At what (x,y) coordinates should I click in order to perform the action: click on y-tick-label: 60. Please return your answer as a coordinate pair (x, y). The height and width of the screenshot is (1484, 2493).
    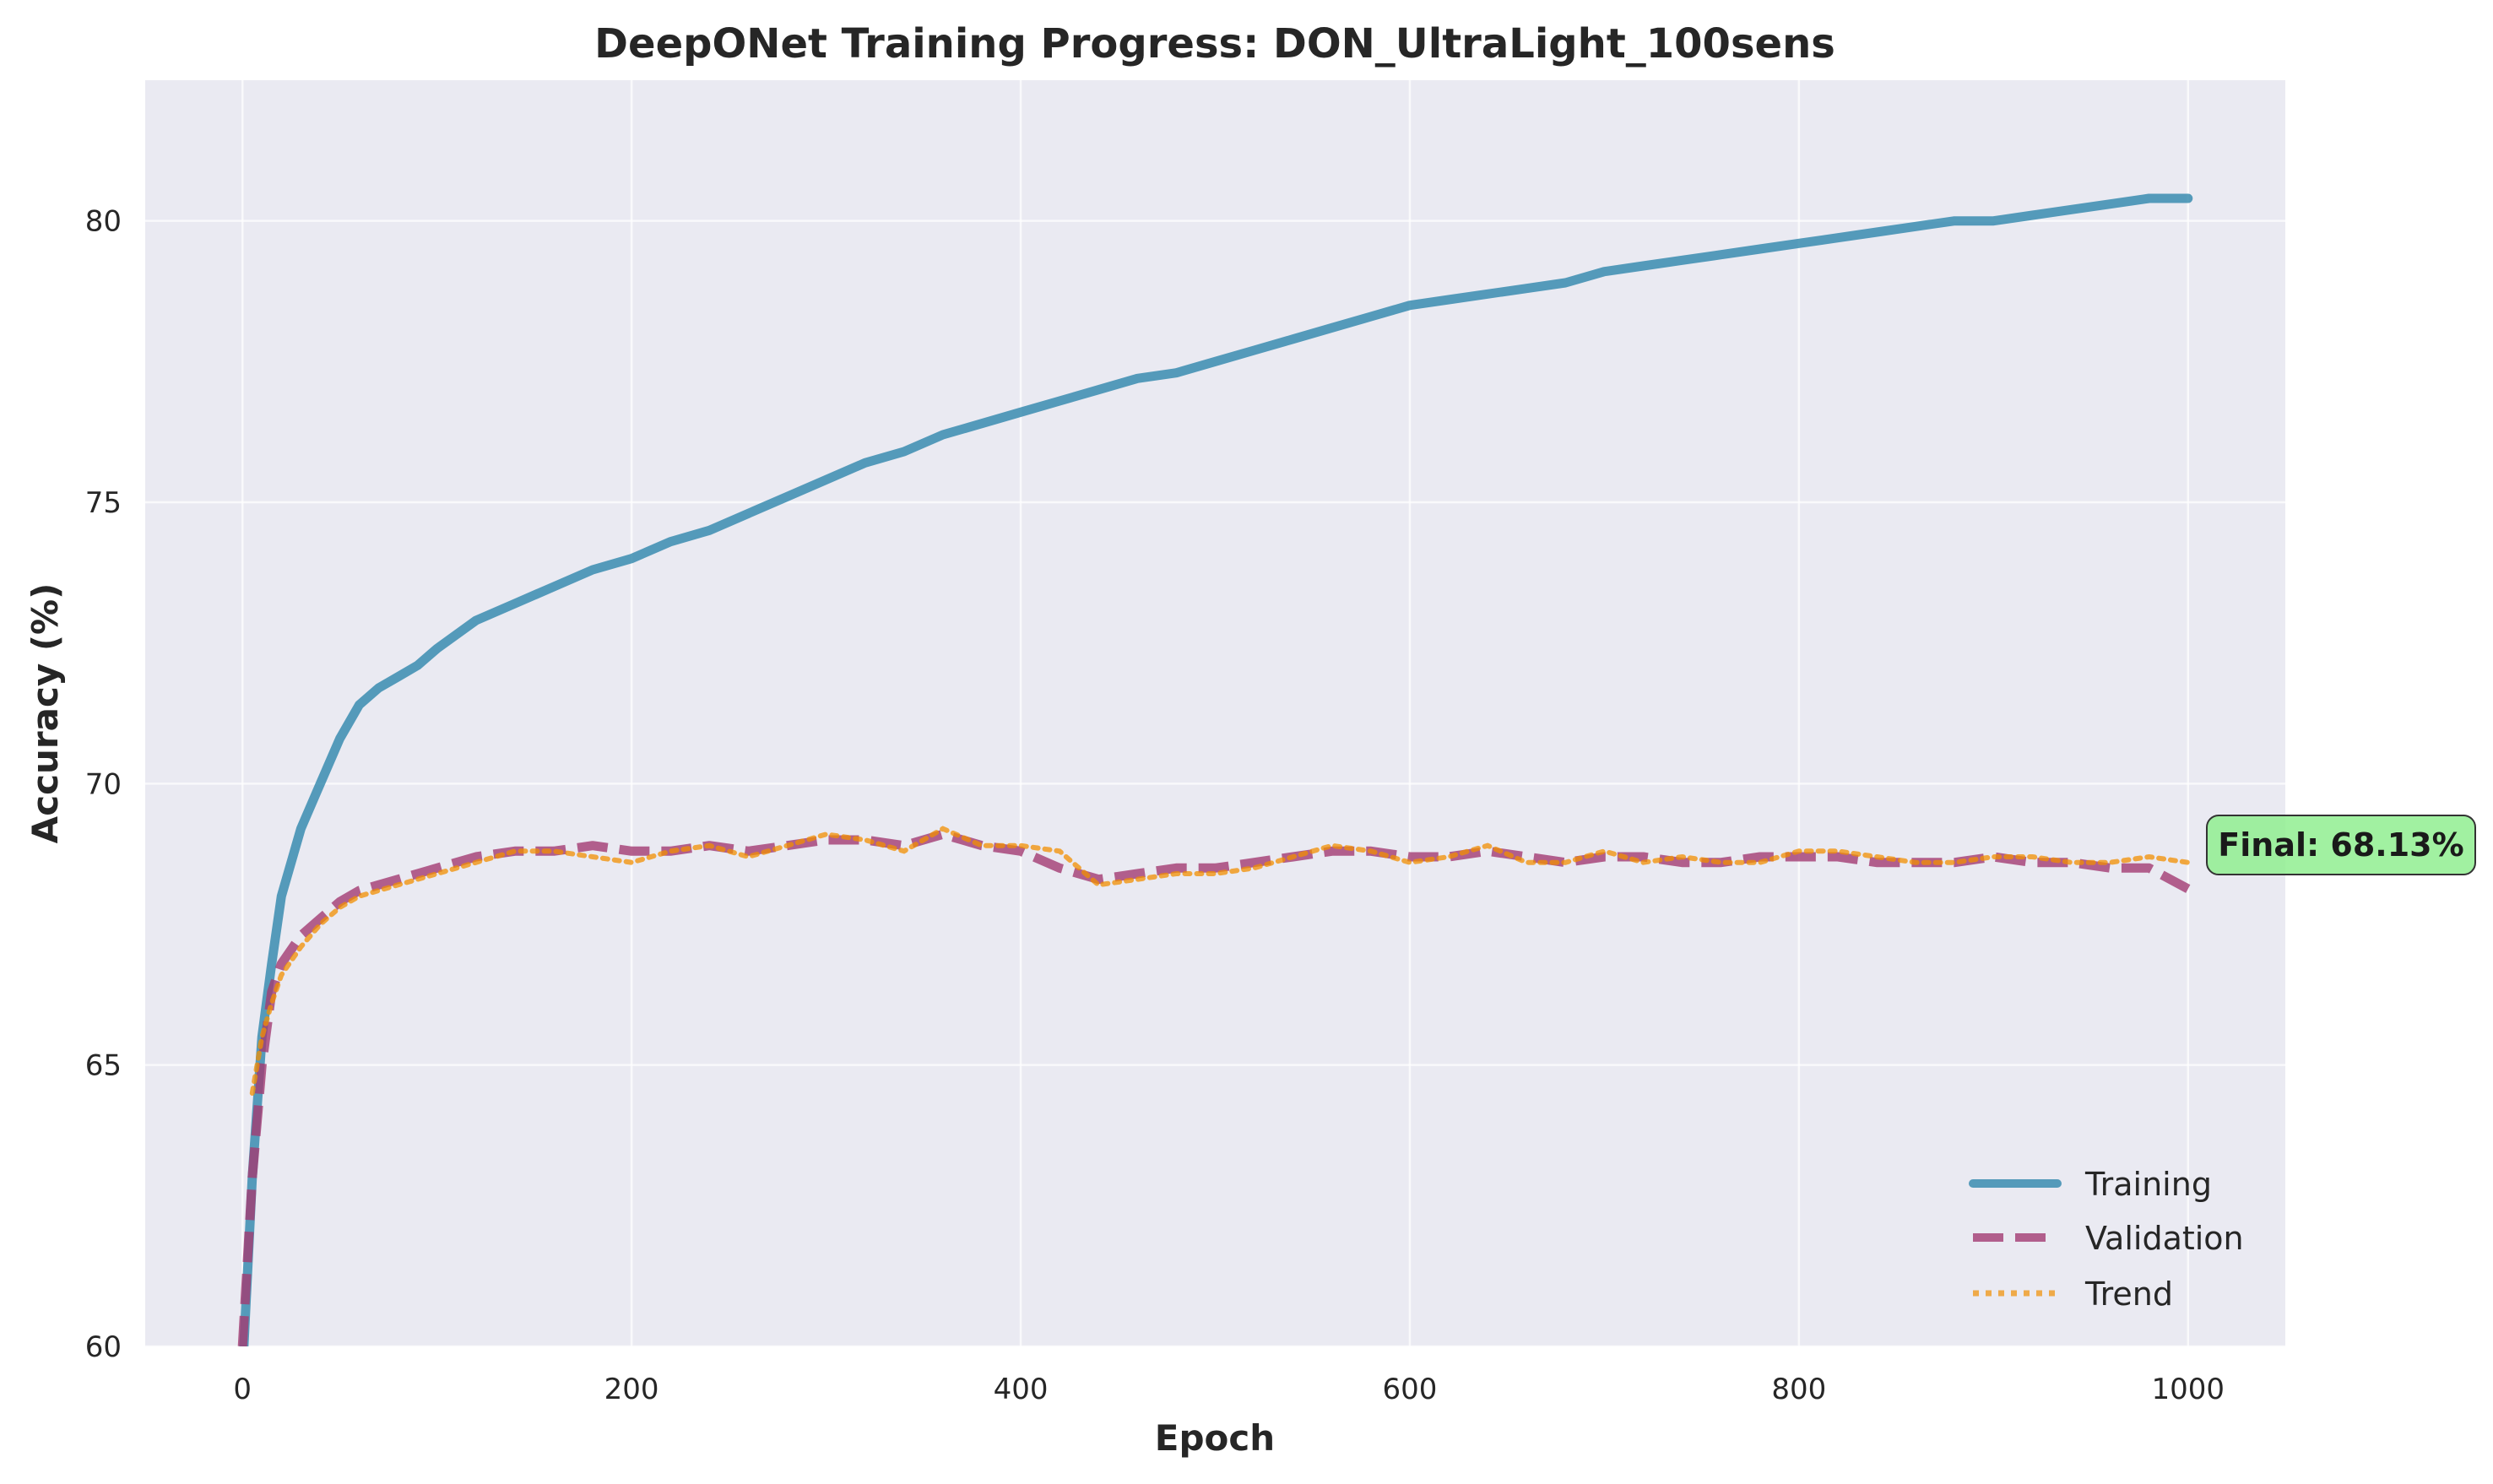
    Looking at the image, I should click on (103, 1347).